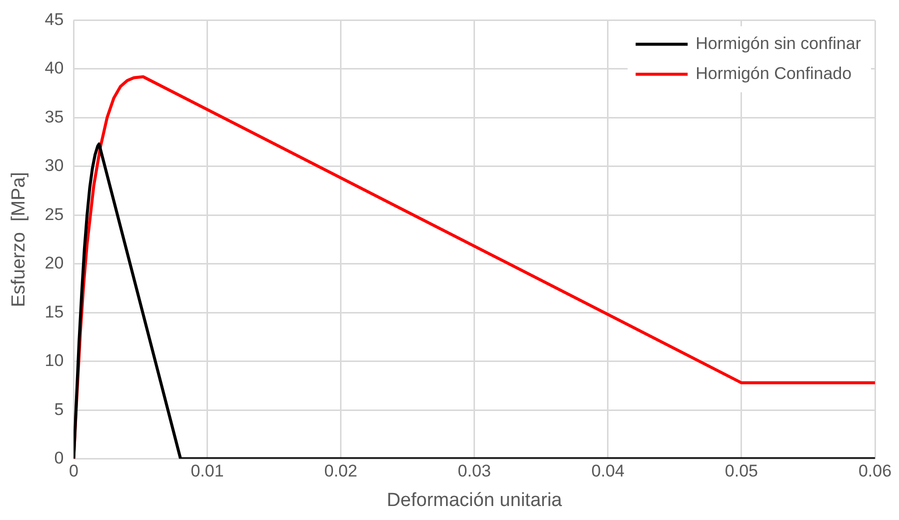 Image resolution: width=899 pixels, height=520 pixels. Describe the element at coordinates (54, 360) in the screenshot. I see `y-tick-label: 10` at that location.